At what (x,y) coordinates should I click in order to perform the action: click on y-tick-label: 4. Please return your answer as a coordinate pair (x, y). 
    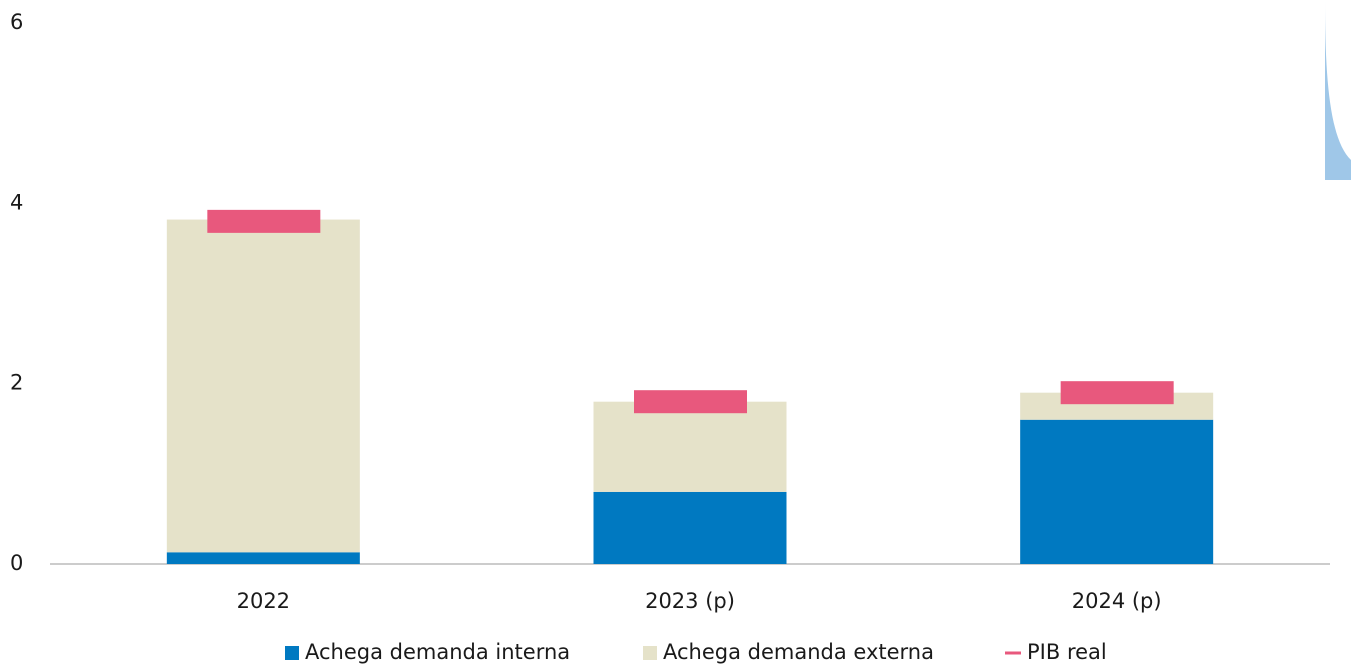
    Looking at the image, I should click on (16, 202).